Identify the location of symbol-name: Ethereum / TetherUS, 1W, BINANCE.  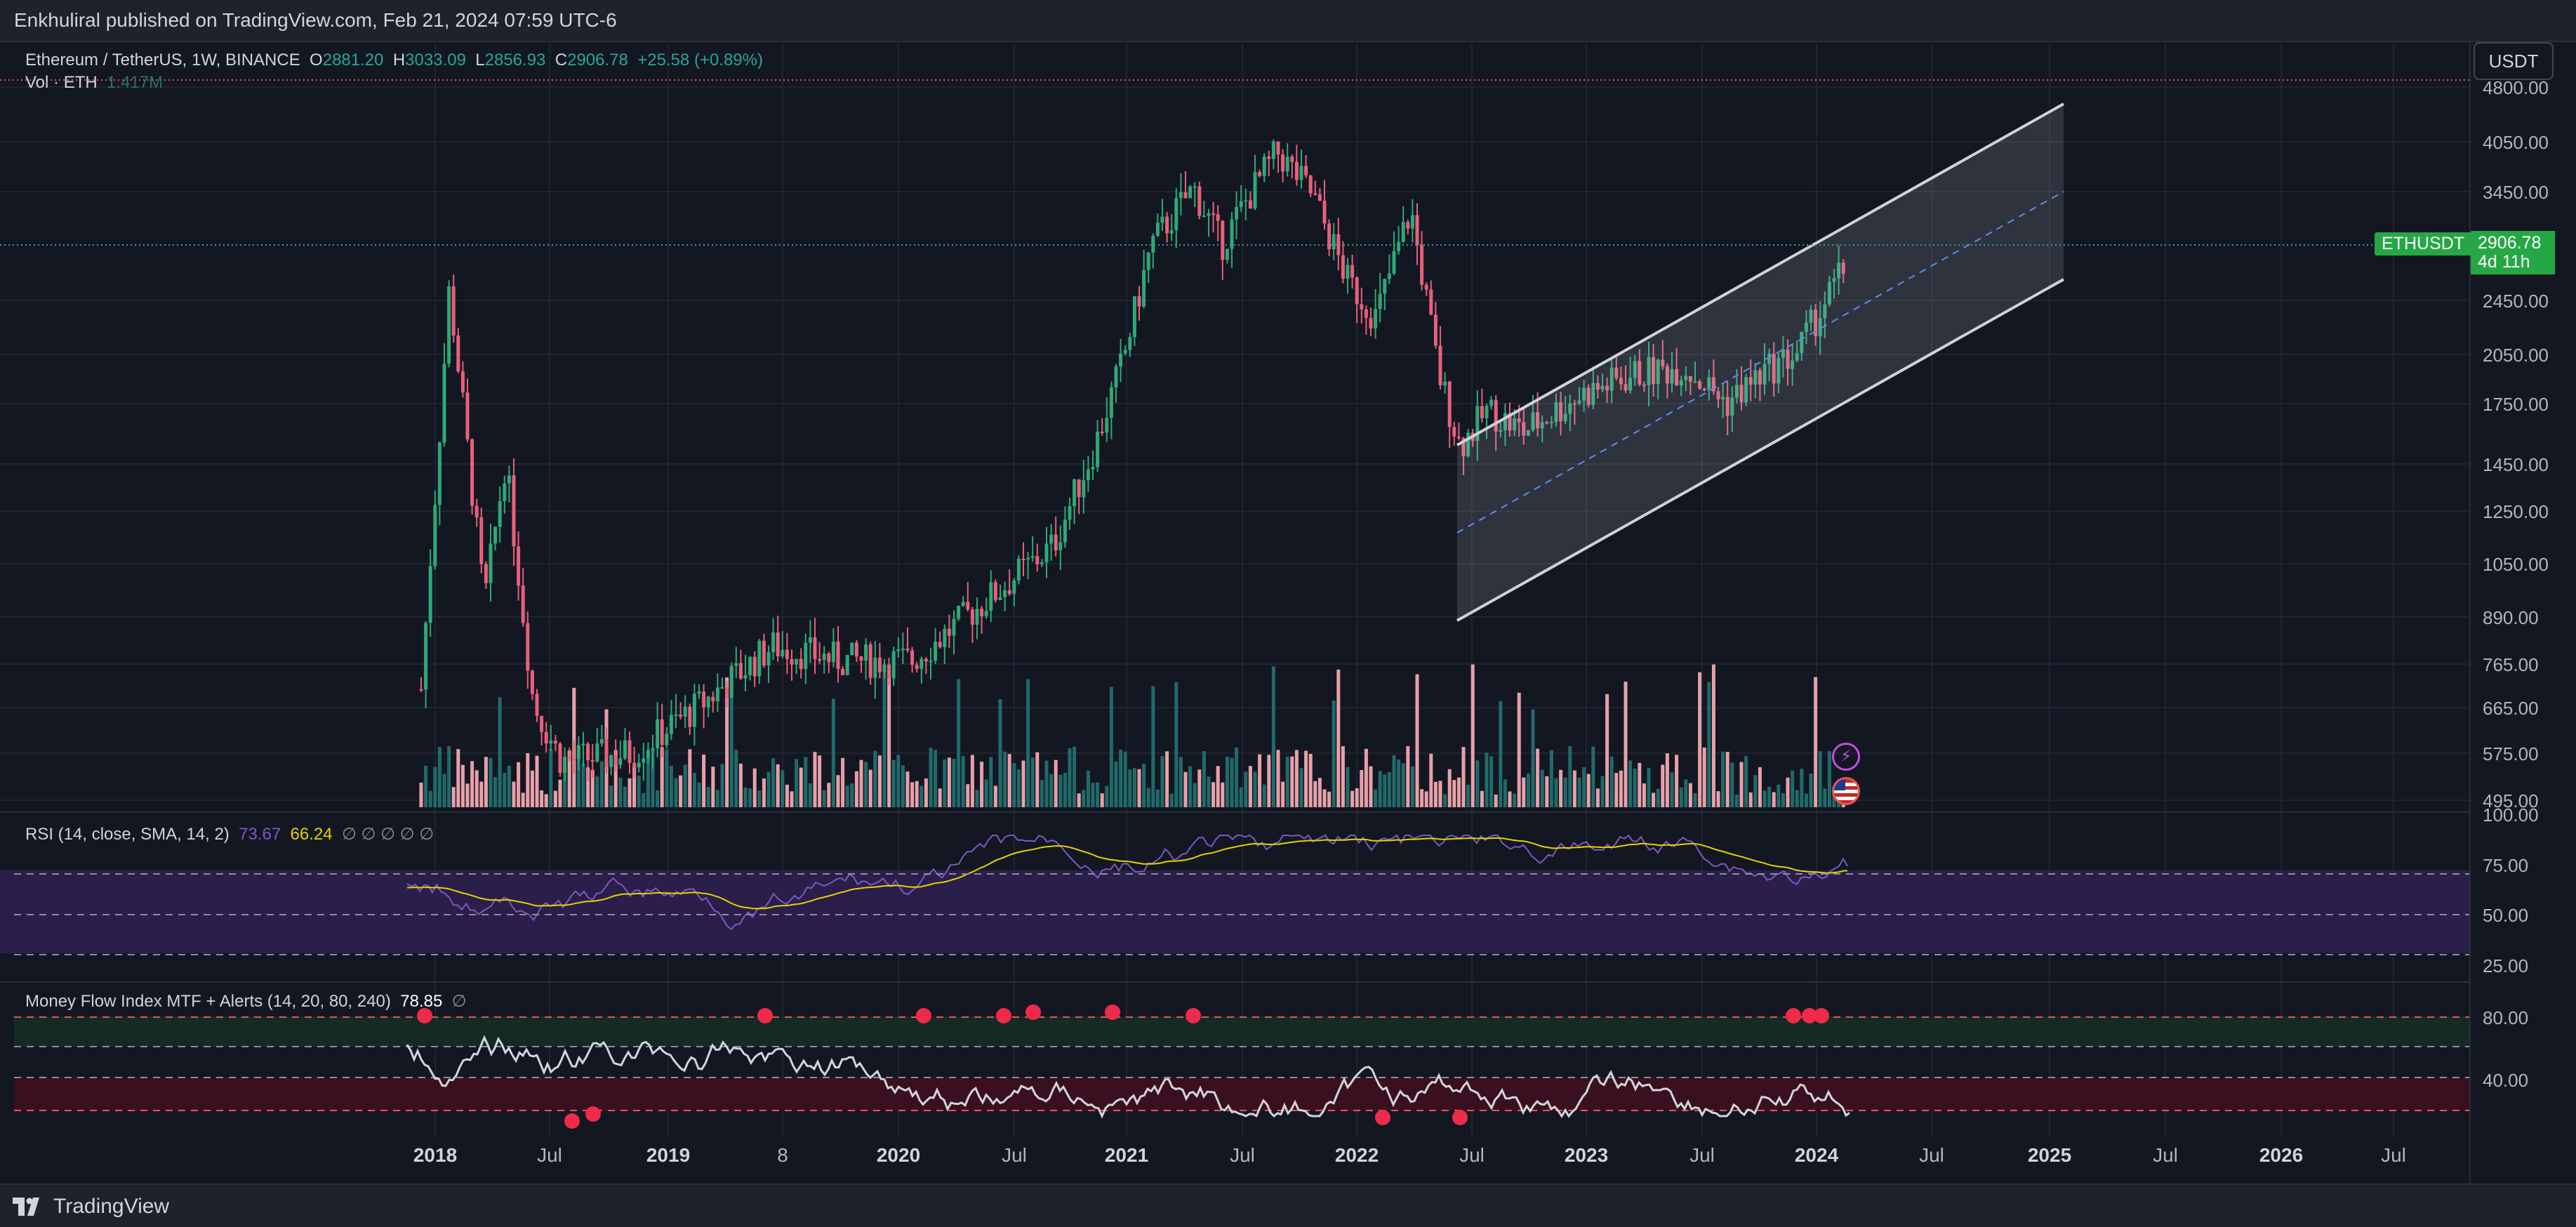
(163, 60).